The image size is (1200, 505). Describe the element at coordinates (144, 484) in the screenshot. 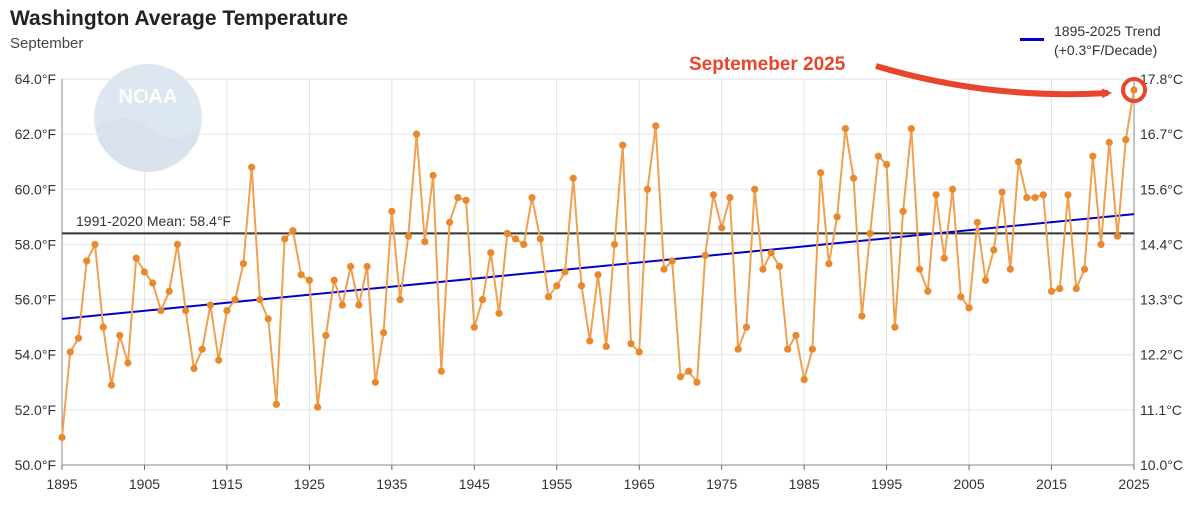

I see `x-tick-label: 1905` at that location.